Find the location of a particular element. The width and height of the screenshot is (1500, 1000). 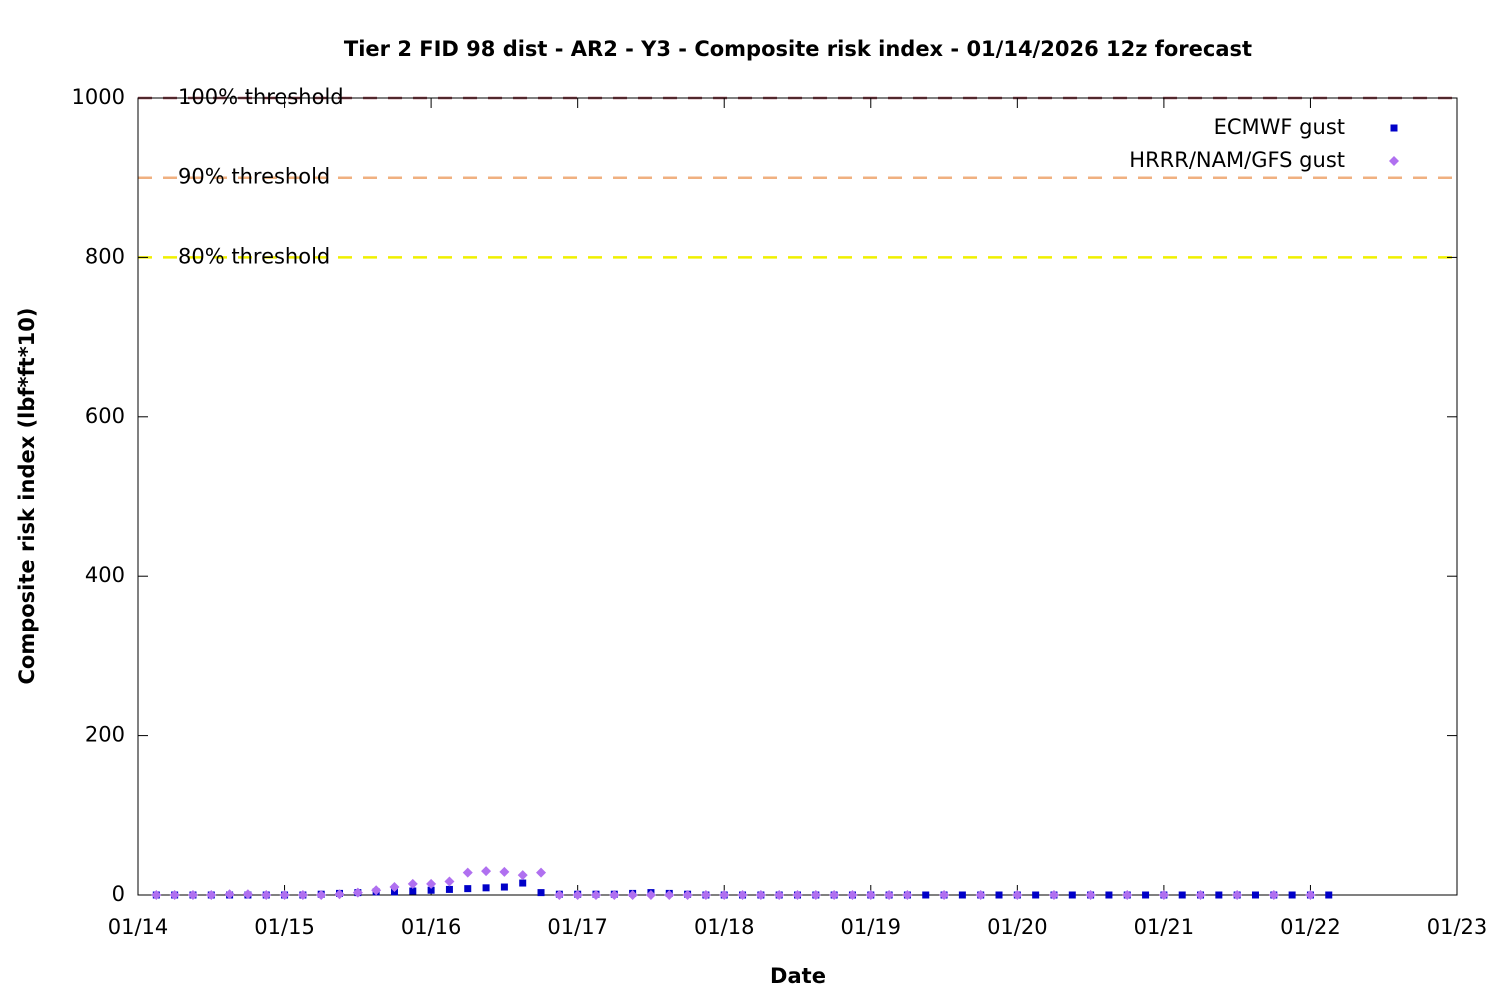

legend-label: ECMWF gust is located at coordinates (1279, 127).